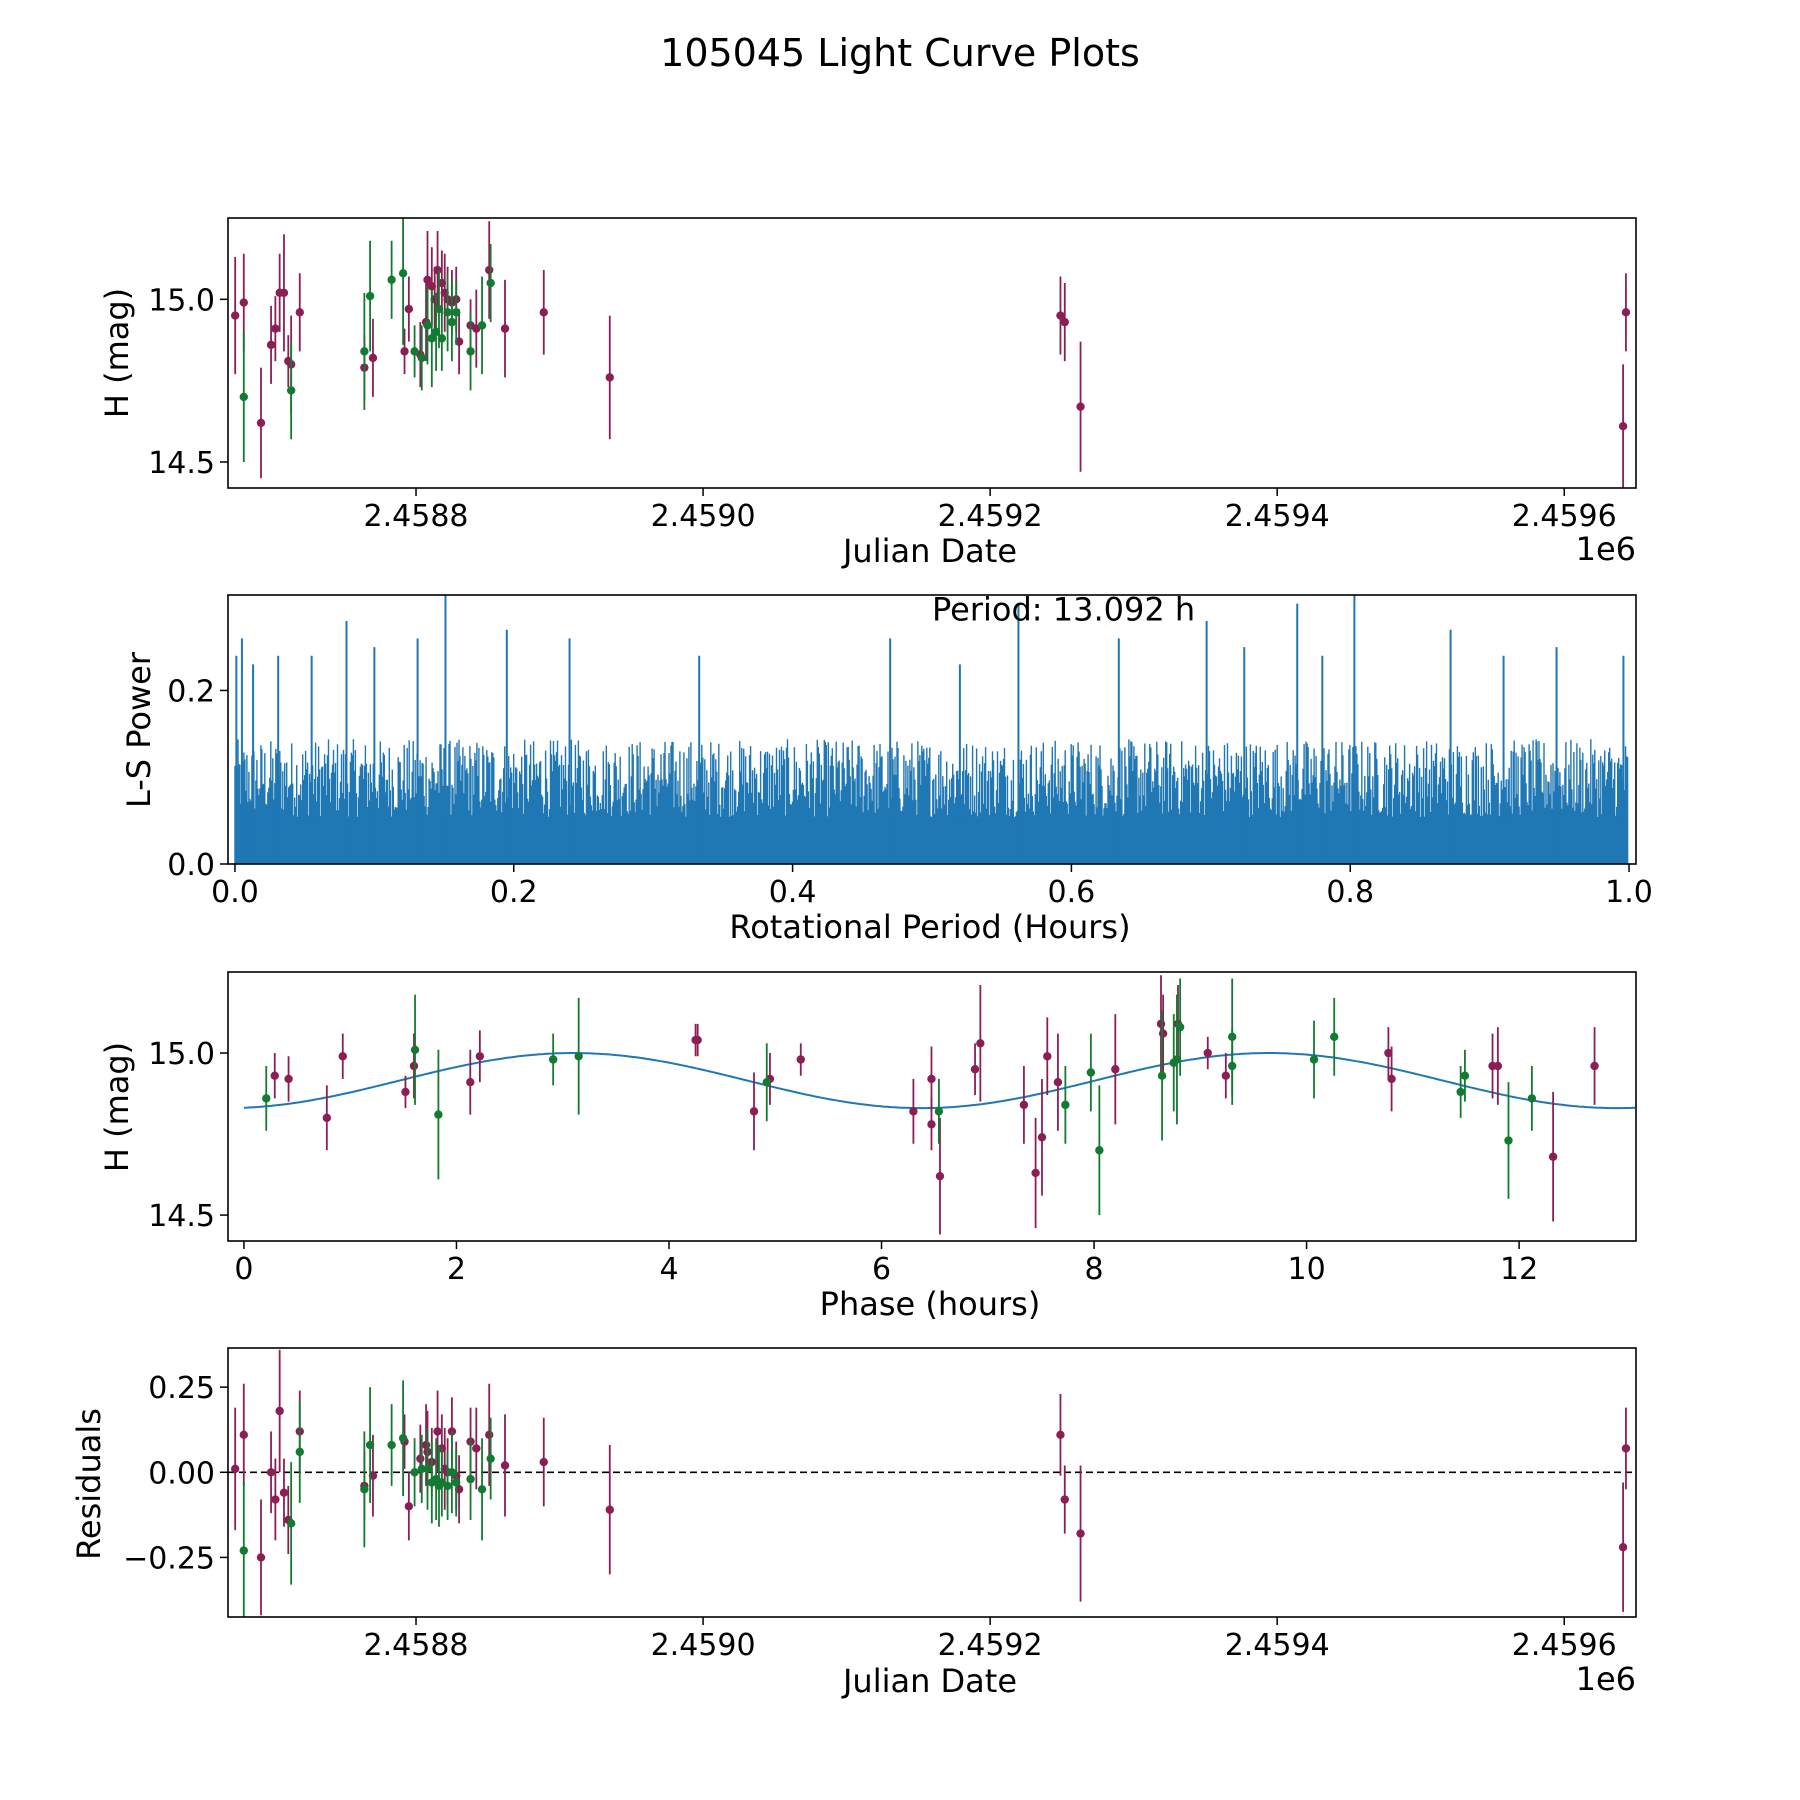 The width and height of the screenshot is (1800, 1800). I want to click on periodogram-marks, so click(931, 729).